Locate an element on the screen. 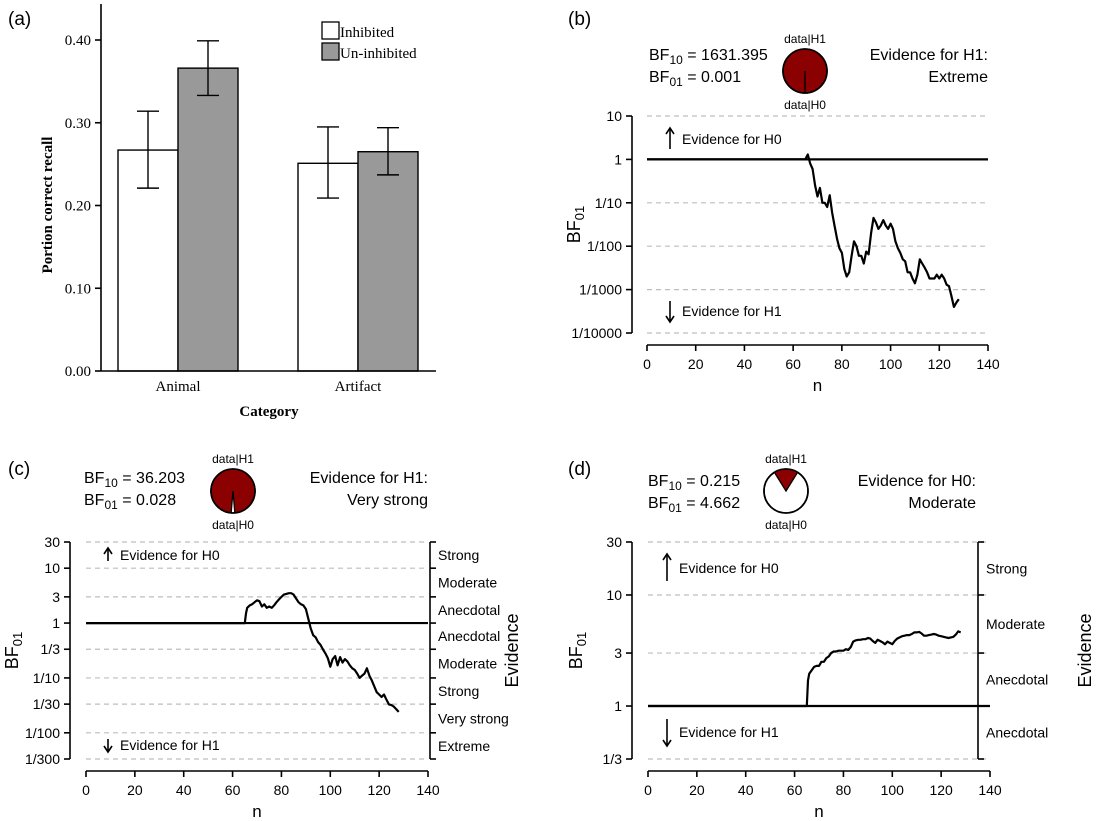 The image size is (1100, 821). evidence-category: Very strong is located at coordinates (387, 500).